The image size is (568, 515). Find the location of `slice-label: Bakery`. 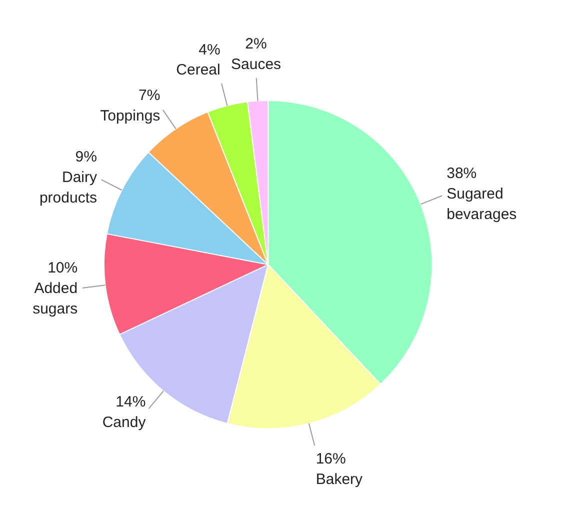

slice-label: Bakery is located at coordinates (340, 479).